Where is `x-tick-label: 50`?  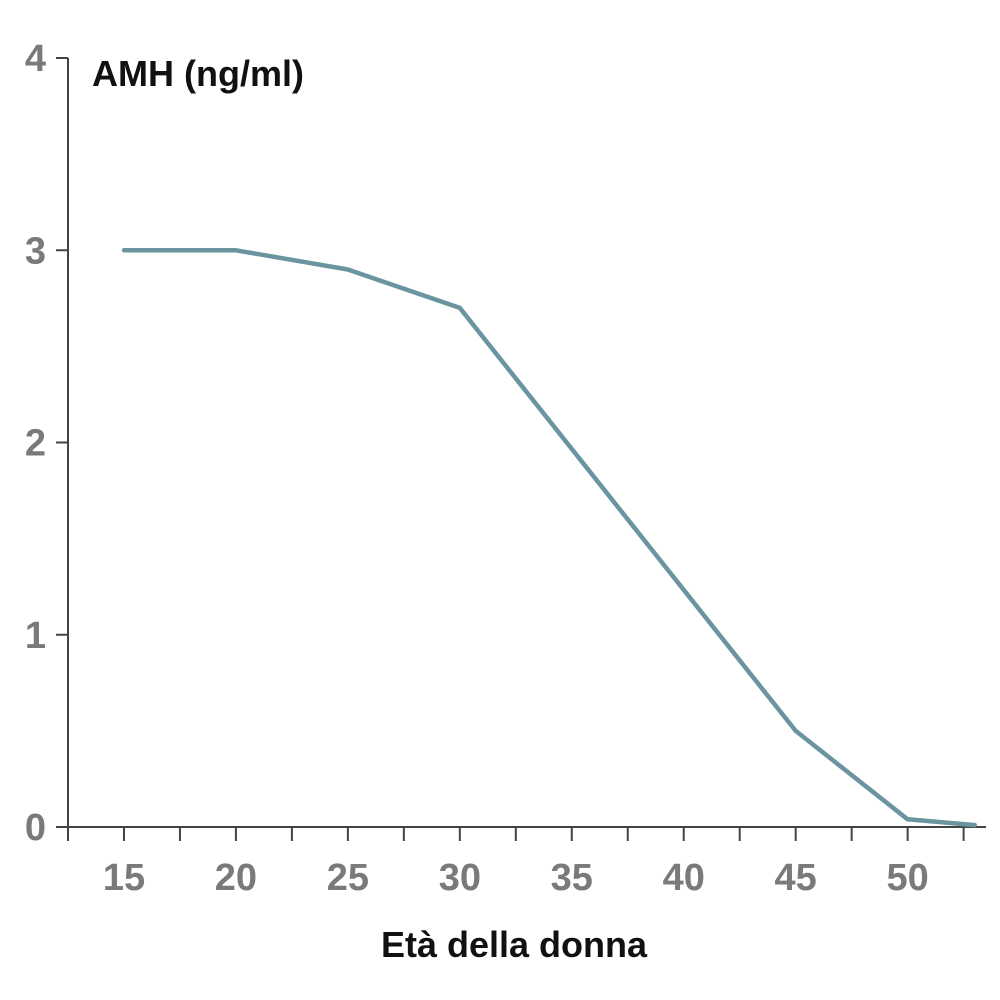
x-tick-label: 50 is located at coordinates (907, 878).